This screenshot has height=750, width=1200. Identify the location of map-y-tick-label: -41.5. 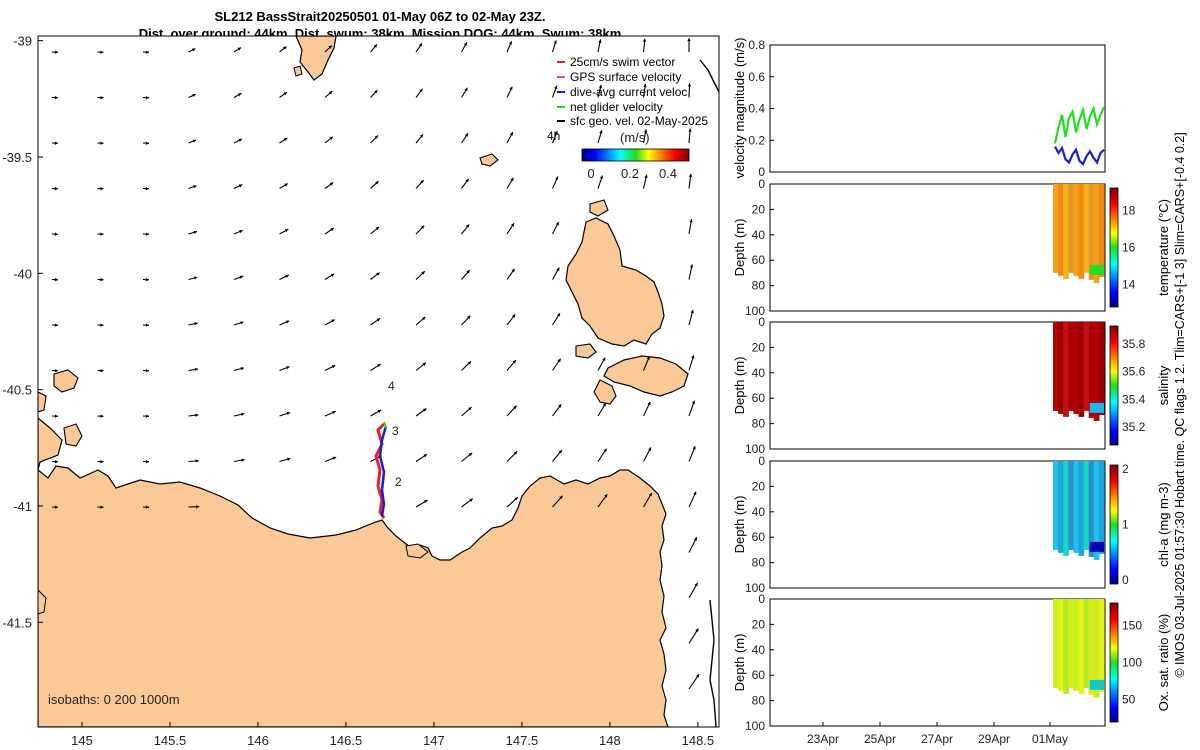
(17, 622).